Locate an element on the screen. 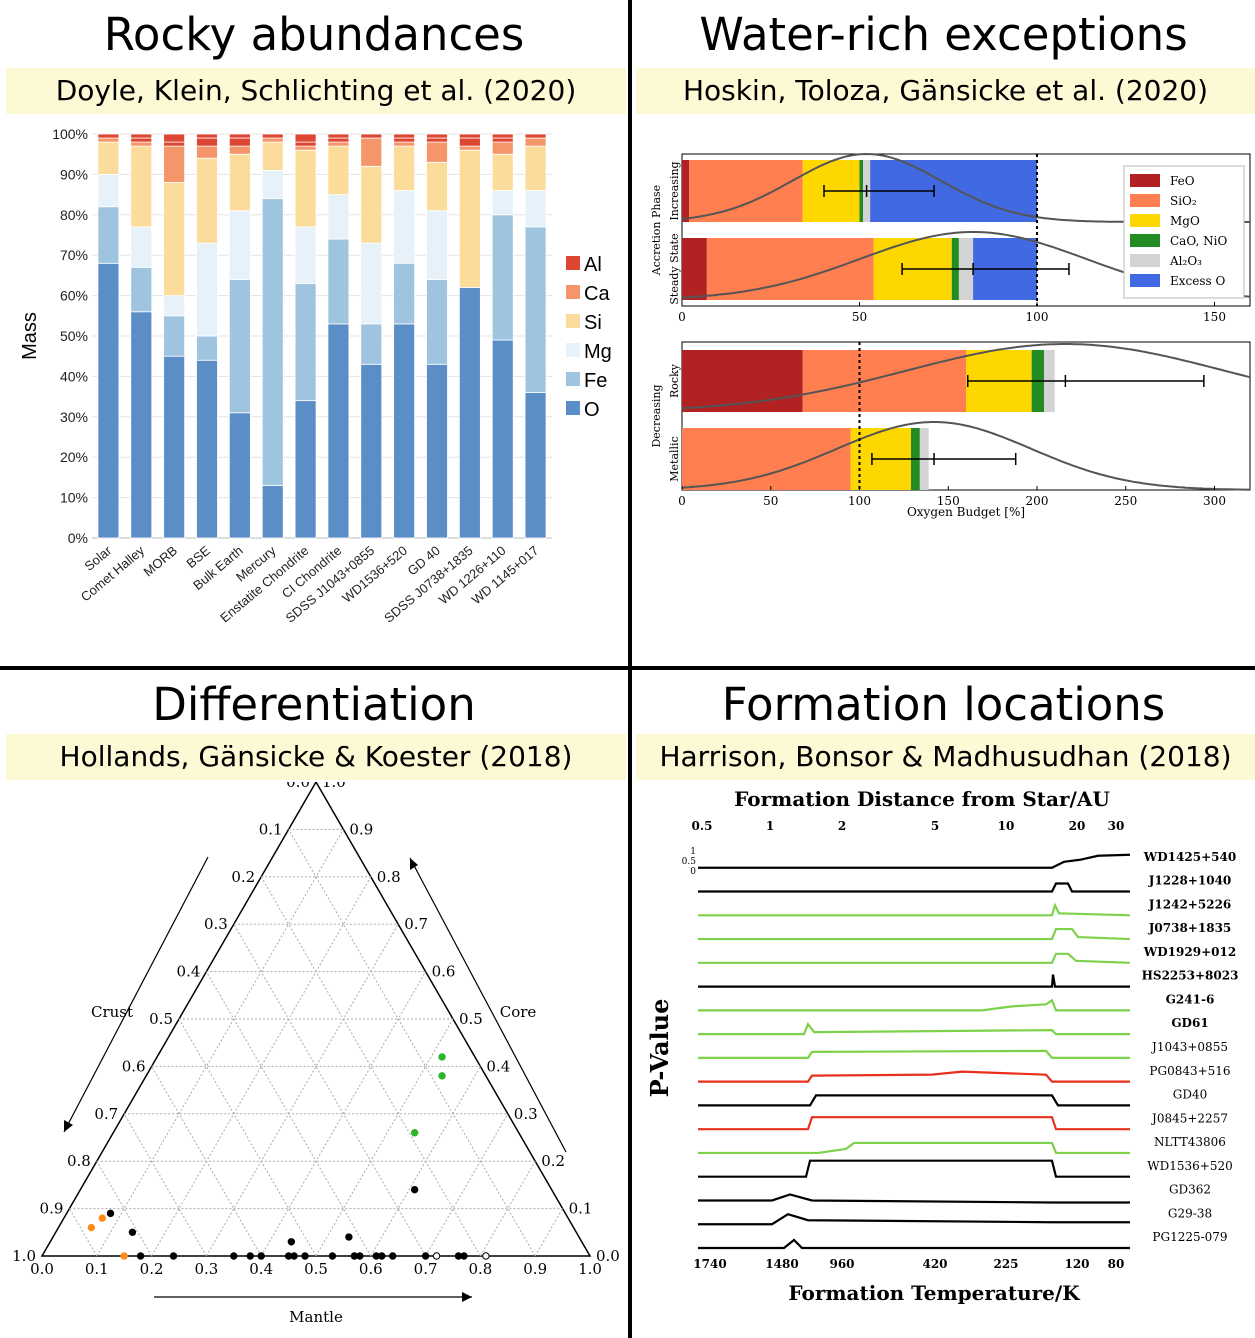 Image resolution: width=1255 pixels, height=1338 pixels. bottom-tick-label: 0.4 is located at coordinates (261, 1269).